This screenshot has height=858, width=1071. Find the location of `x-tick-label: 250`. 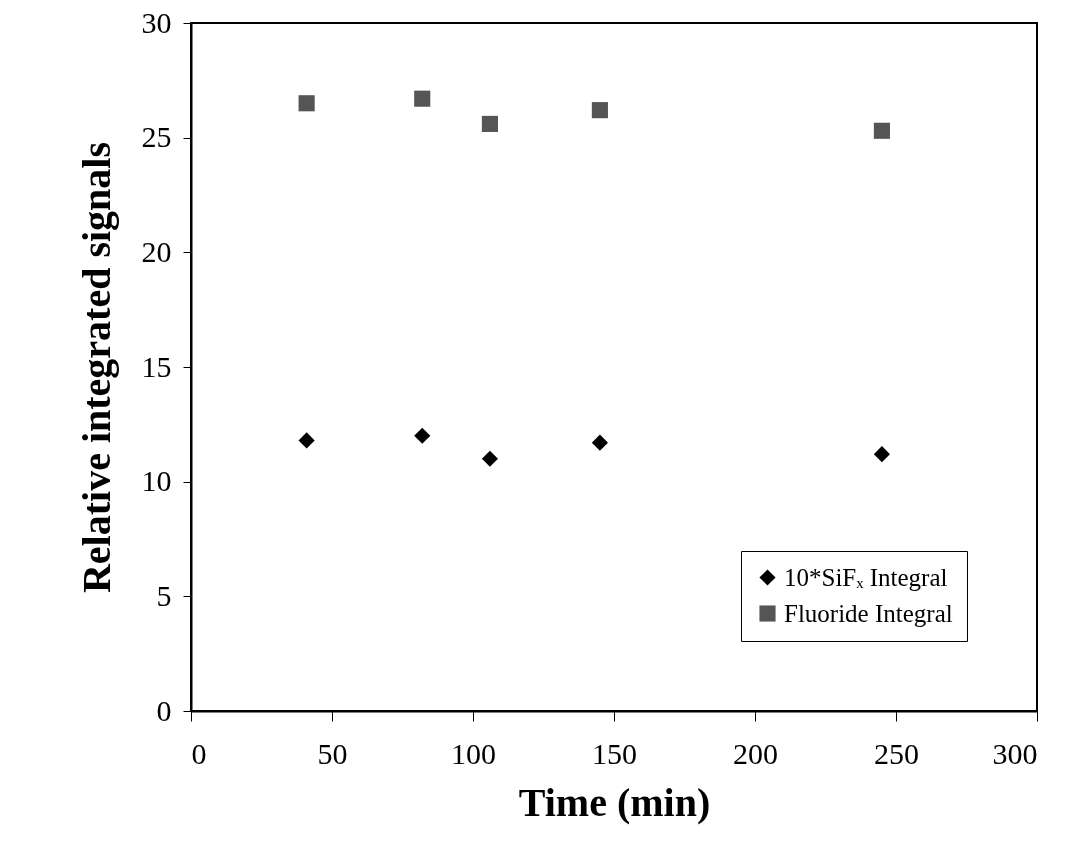

x-tick-label: 250 is located at coordinates (896, 753).